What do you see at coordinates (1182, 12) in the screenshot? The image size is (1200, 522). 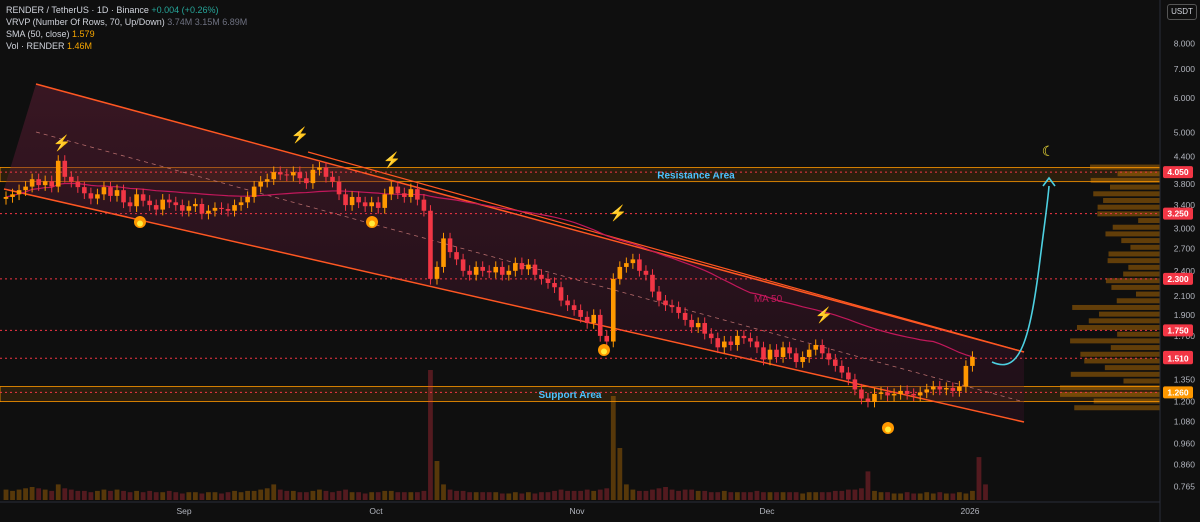 I see `currency-button: USDT` at bounding box center [1182, 12].